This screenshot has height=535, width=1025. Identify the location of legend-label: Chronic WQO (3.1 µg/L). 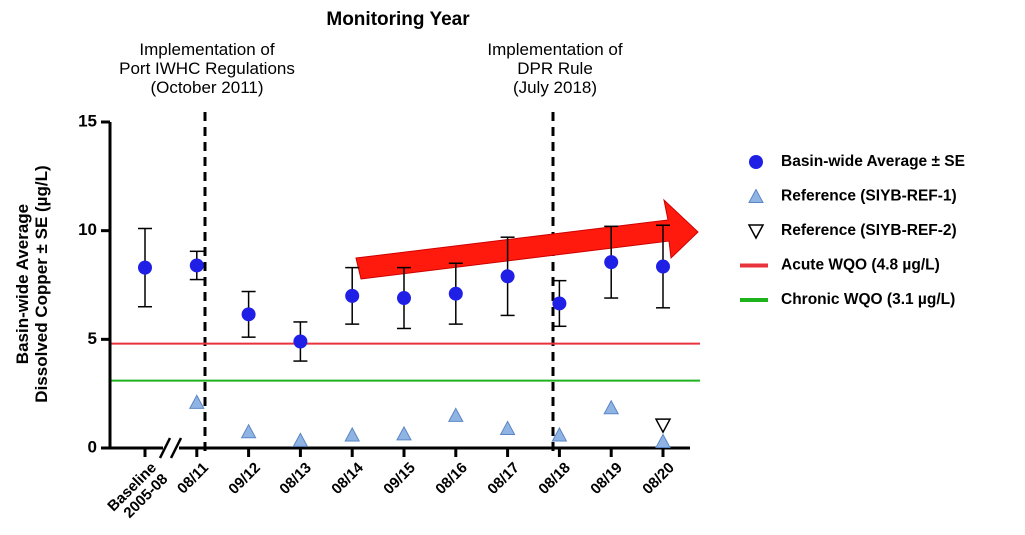
(868, 299).